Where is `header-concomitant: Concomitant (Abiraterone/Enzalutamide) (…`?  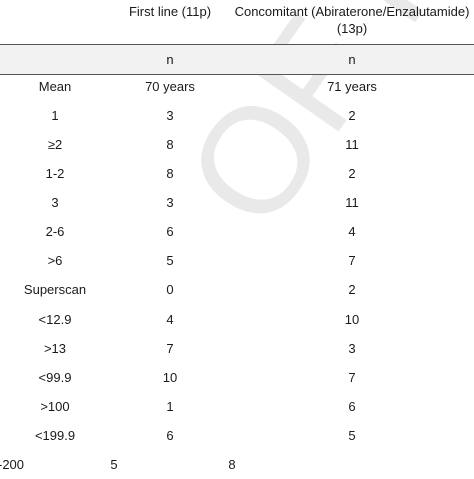 header-concomitant: Concomitant (Abiraterone/Enzalutamide) (… is located at coordinates (352, 20).